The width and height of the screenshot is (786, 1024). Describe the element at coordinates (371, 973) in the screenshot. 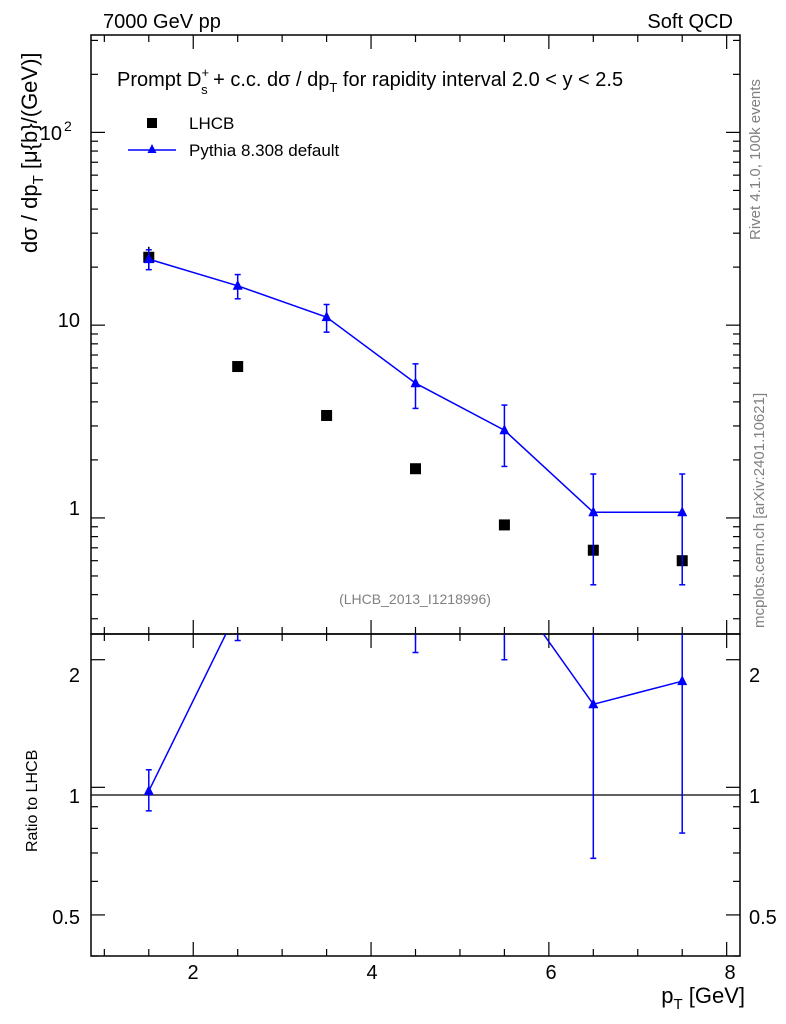

I see `xtick-label-4: 4` at that location.